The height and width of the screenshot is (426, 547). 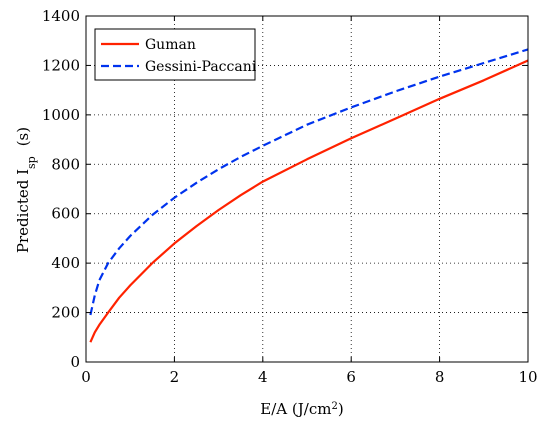 I want to click on y-tick-label: 1200, so click(x=61, y=65).